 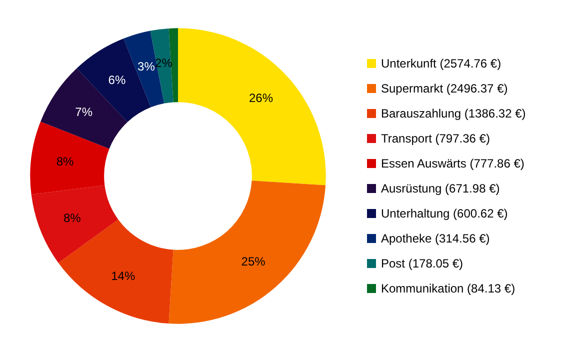 What do you see at coordinates (453, 113) in the screenshot?
I see `legend-label: Barauszahlung (1386.32 €)` at bounding box center [453, 113].